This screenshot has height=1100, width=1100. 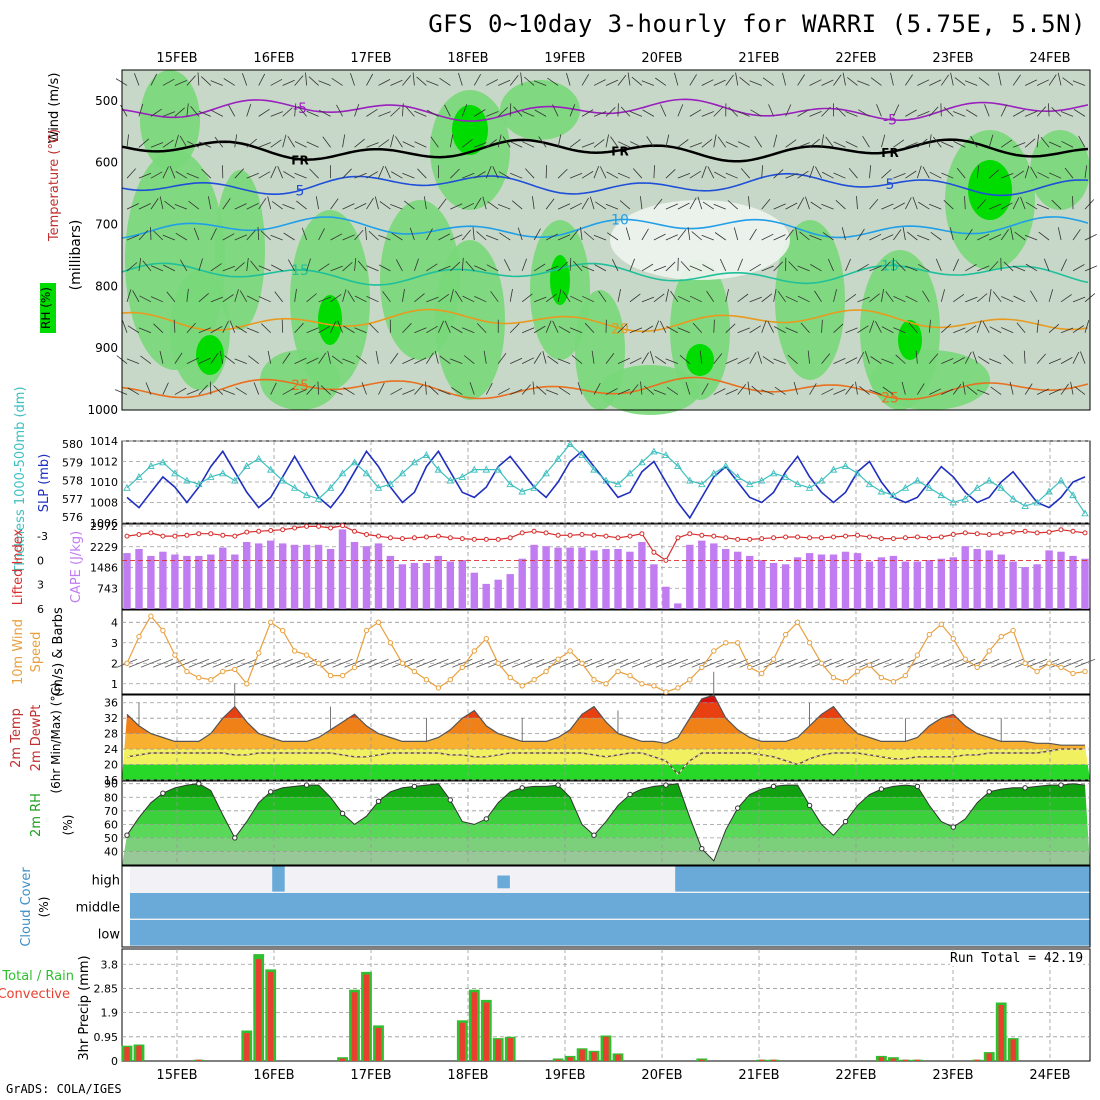 I want to click on surface-wind-barb, so click(x=426, y=663).